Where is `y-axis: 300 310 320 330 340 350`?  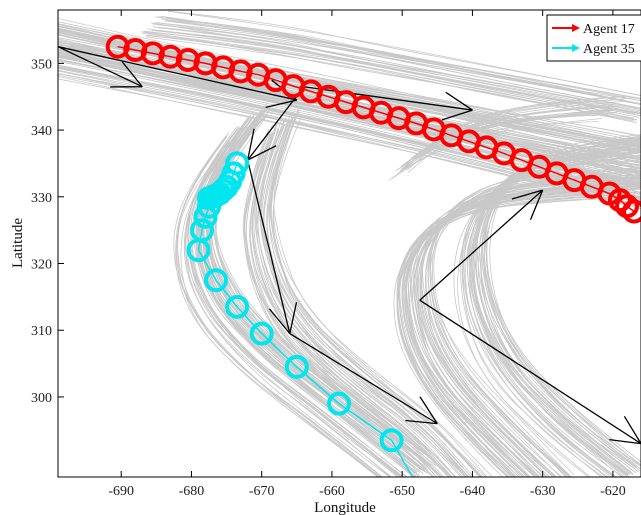 y-axis: 300 310 320 330 340 350 is located at coordinates (47, 231).